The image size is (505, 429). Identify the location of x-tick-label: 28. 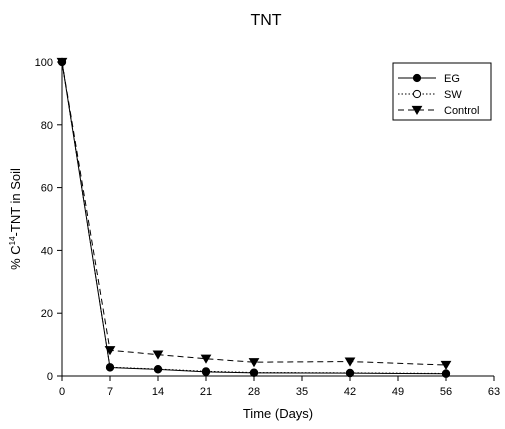
(254, 392).